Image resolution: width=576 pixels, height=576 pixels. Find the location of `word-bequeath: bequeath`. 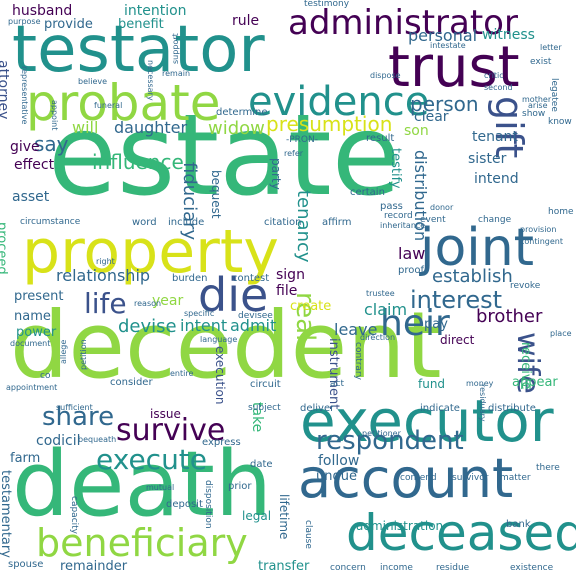

word-bequeath: bequeath is located at coordinates (97, 439).